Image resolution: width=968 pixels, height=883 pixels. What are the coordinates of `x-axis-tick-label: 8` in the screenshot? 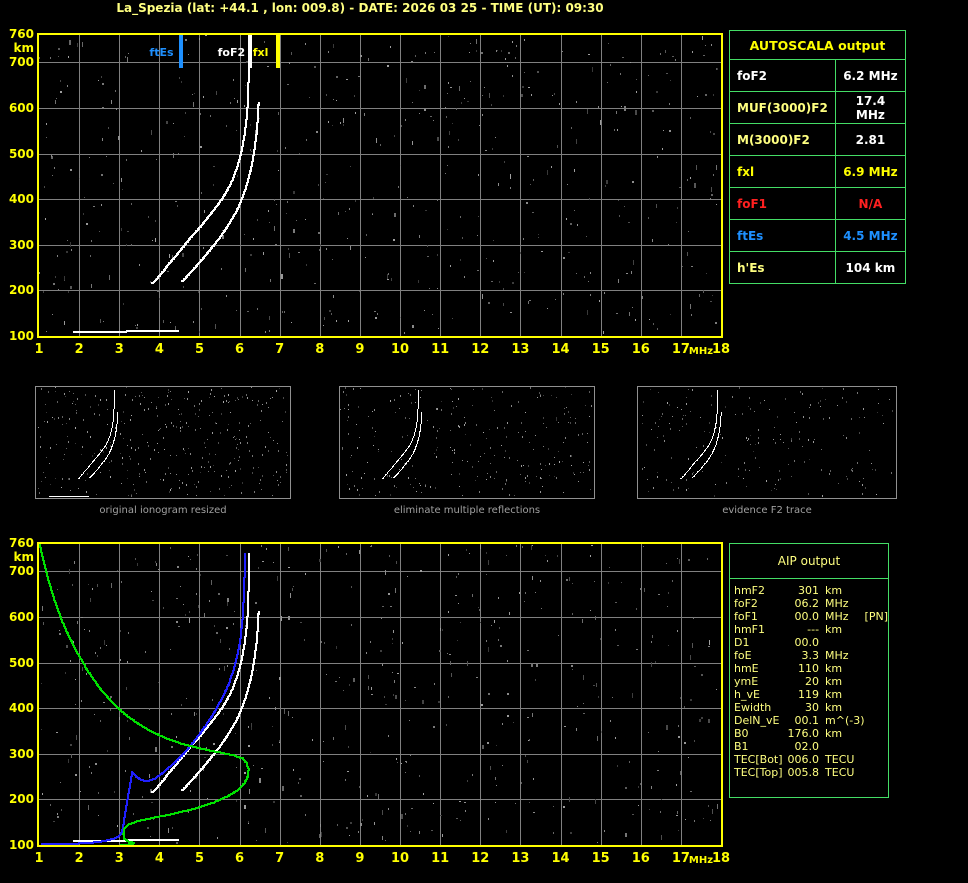 It's located at (320, 349).